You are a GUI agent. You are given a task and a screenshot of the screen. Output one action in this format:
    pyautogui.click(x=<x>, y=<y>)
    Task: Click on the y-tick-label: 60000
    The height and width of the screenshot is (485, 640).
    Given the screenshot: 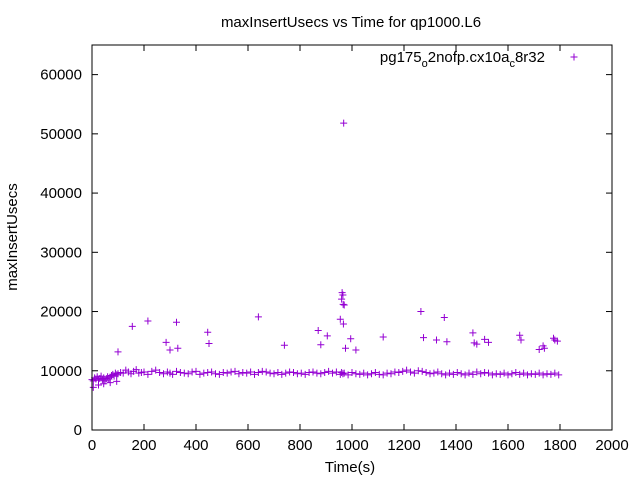 What is the action you would take?
    pyautogui.click(x=61, y=75)
    